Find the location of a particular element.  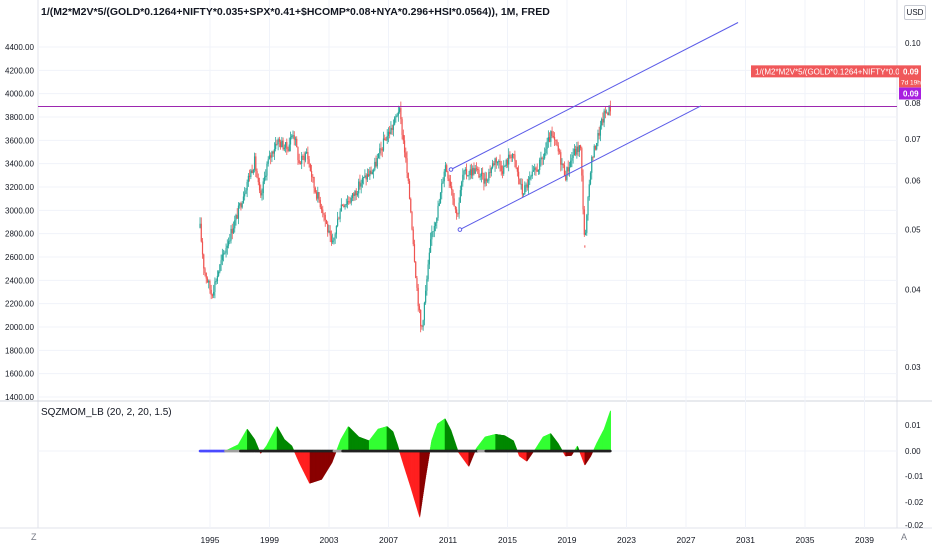

auto-scale-button: A is located at coordinates (904, 537).